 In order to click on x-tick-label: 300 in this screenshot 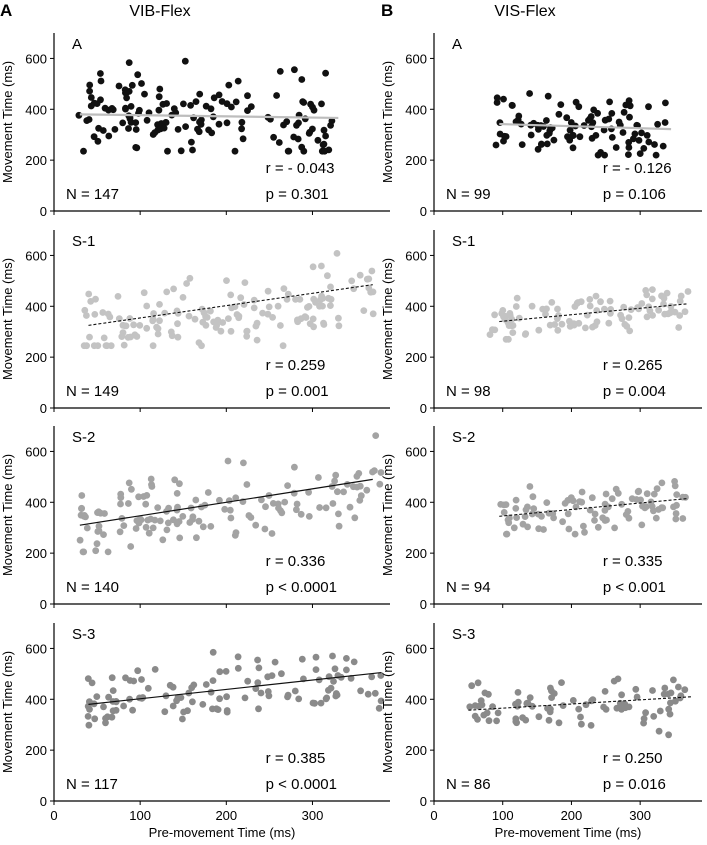, I will do `click(640, 815)`.